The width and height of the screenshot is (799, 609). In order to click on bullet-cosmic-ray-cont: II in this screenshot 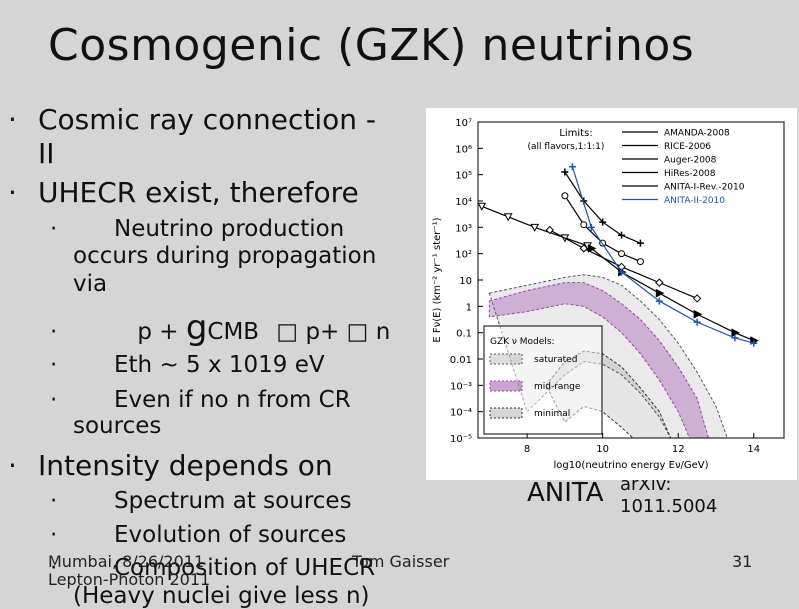, I will do `click(46, 153)`.